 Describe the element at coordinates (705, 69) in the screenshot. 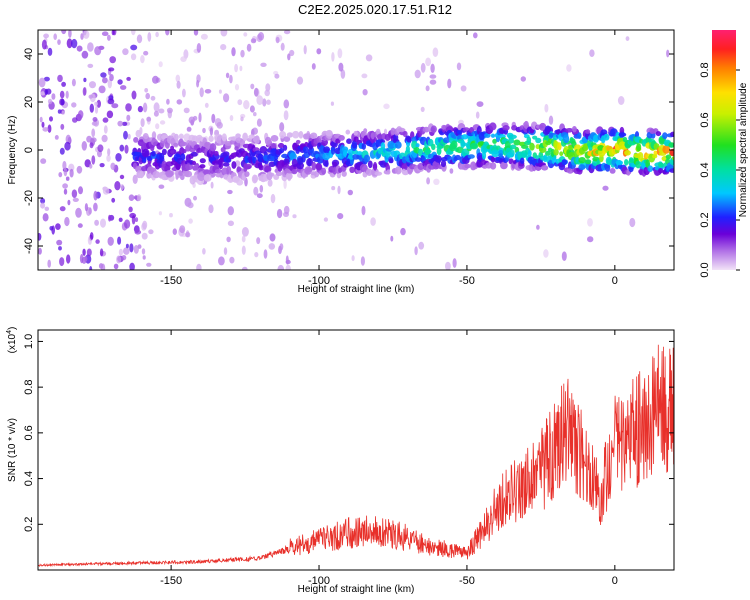

I see `colorbar-tick-label: 0.8` at that location.